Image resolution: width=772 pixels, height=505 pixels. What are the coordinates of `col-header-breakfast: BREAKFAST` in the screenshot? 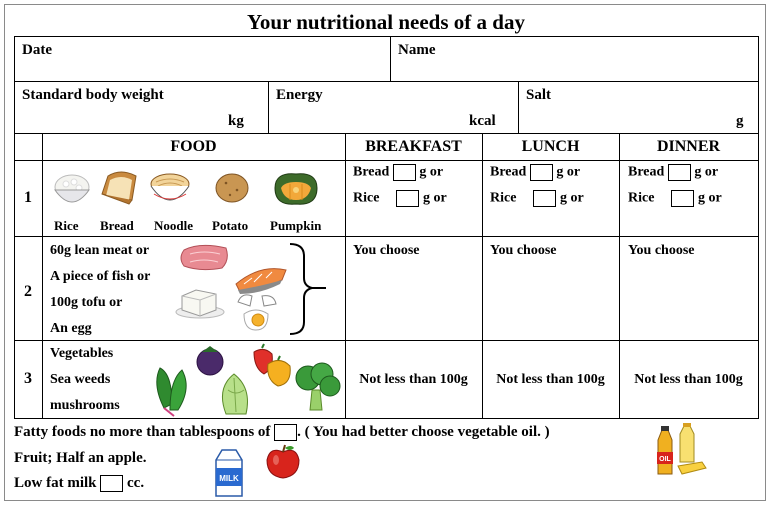 It's located at (413, 146).